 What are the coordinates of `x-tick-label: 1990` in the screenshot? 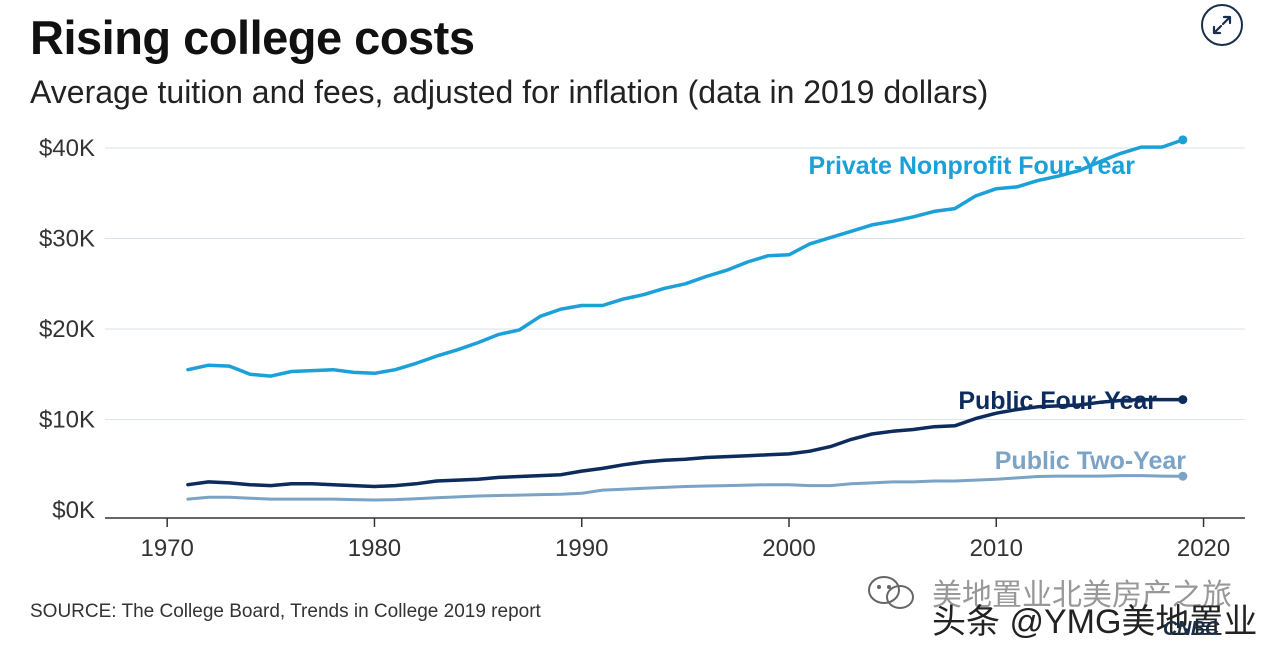 It's located at (581, 548).